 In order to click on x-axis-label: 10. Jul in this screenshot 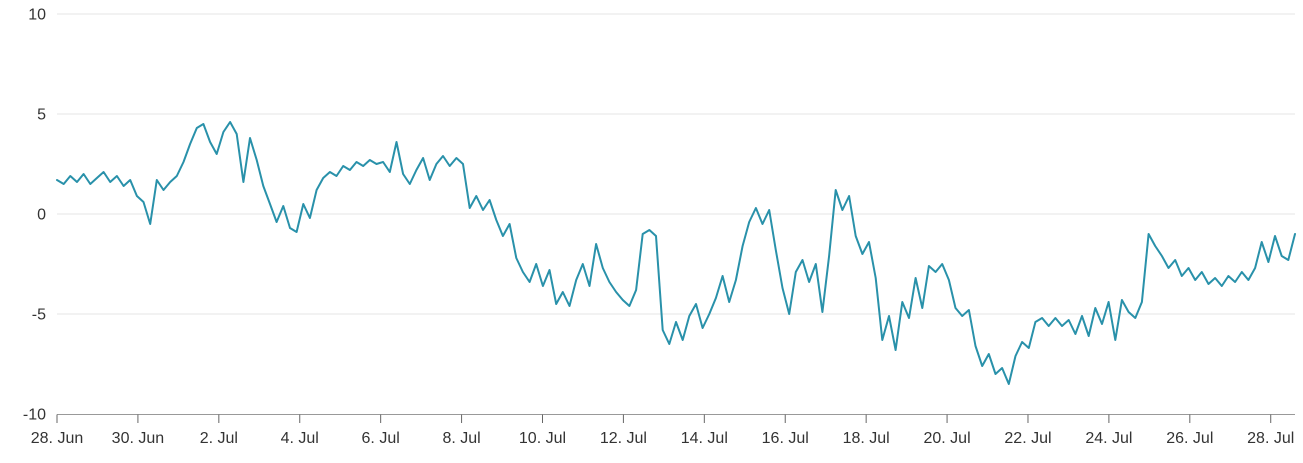, I will do `click(542, 438)`.